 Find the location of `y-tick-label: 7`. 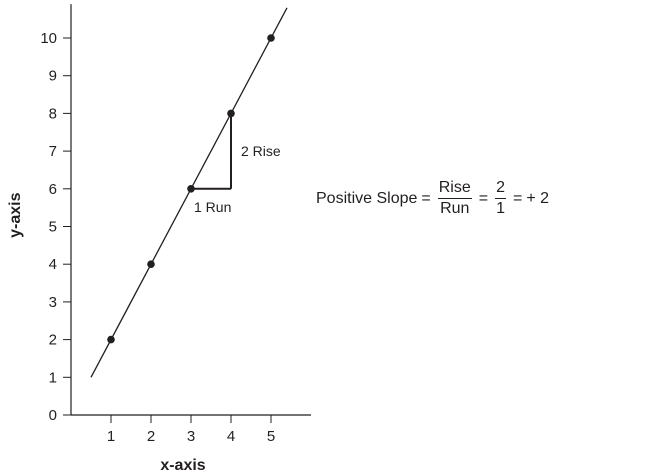

y-tick-label: 7 is located at coordinates (53, 151).